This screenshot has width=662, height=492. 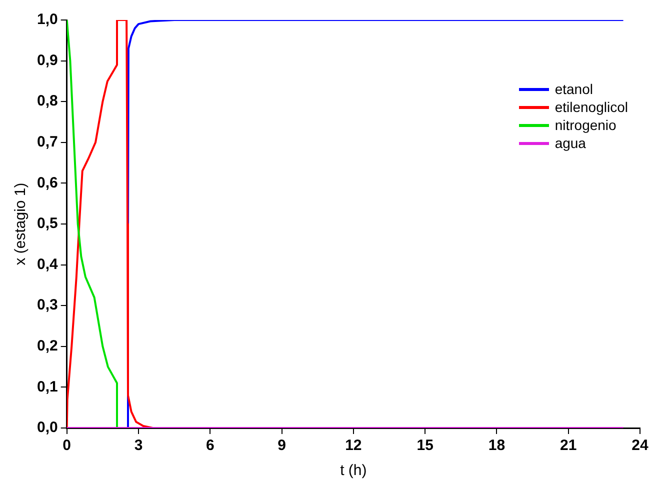 I want to click on y-axis-title: x (estagio 1), so click(x=21, y=224).